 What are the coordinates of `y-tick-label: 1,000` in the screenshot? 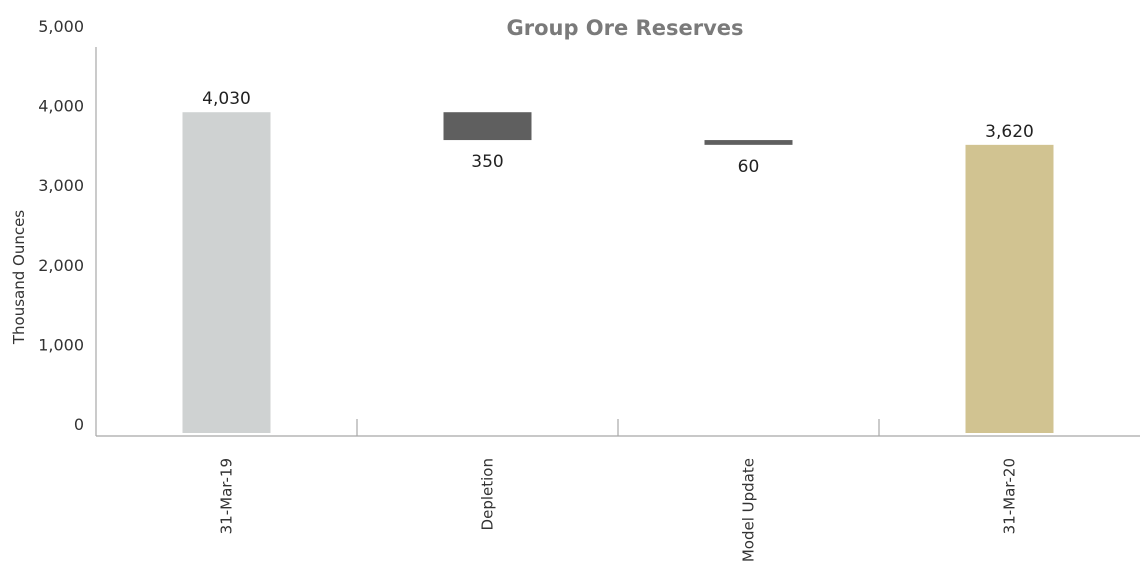 It's located at (61, 344).